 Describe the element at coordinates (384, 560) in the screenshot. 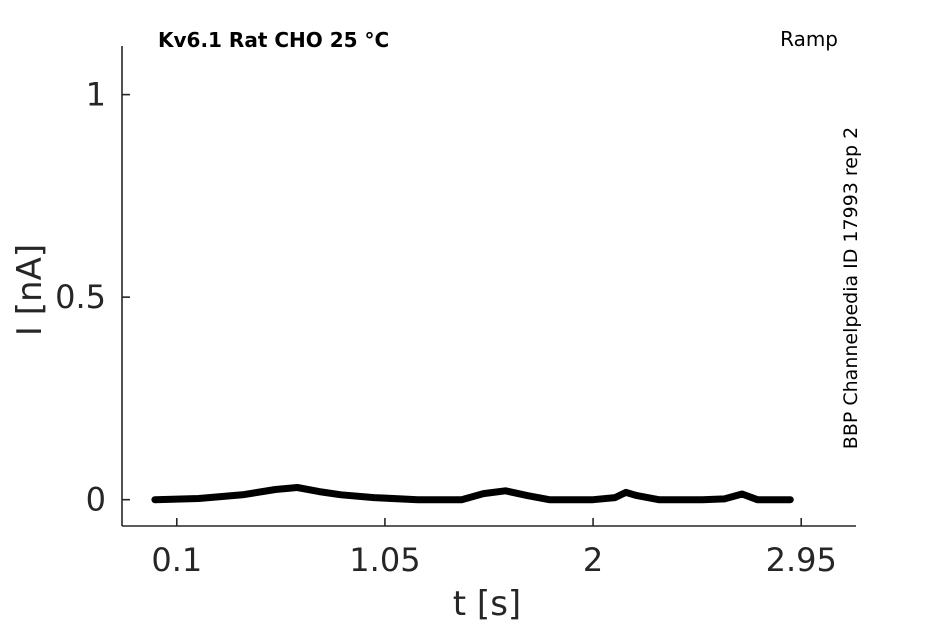

I see `x-tick-label: 1.05` at that location.